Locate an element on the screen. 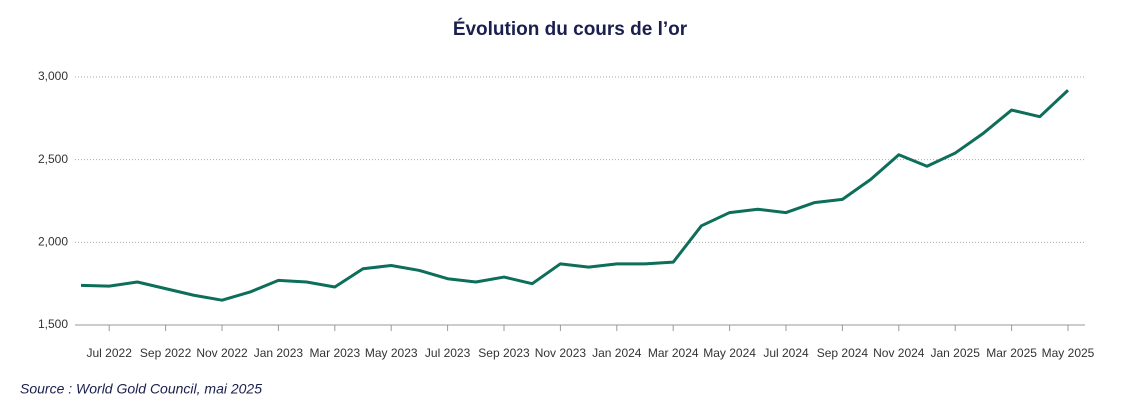  y-tick-label: 1,500 is located at coordinates (53, 324).